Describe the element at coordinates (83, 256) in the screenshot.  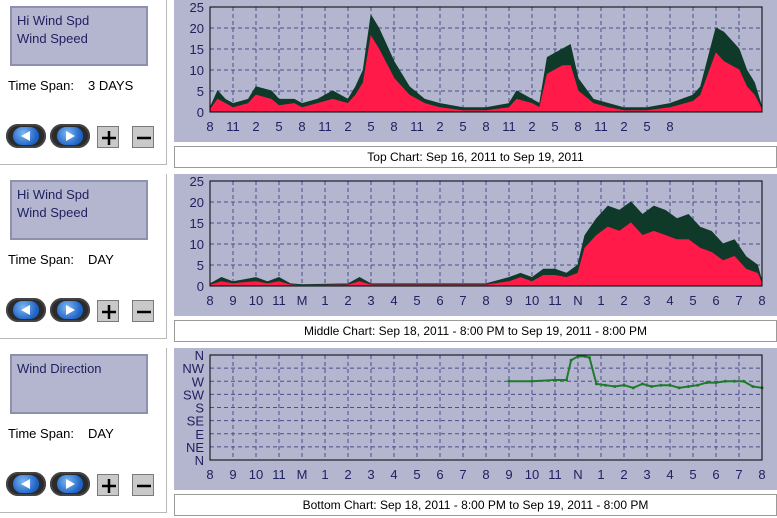
I see `middle-controls: Hi Wind Spd Wind Speed Time Span: DAY` at that location.